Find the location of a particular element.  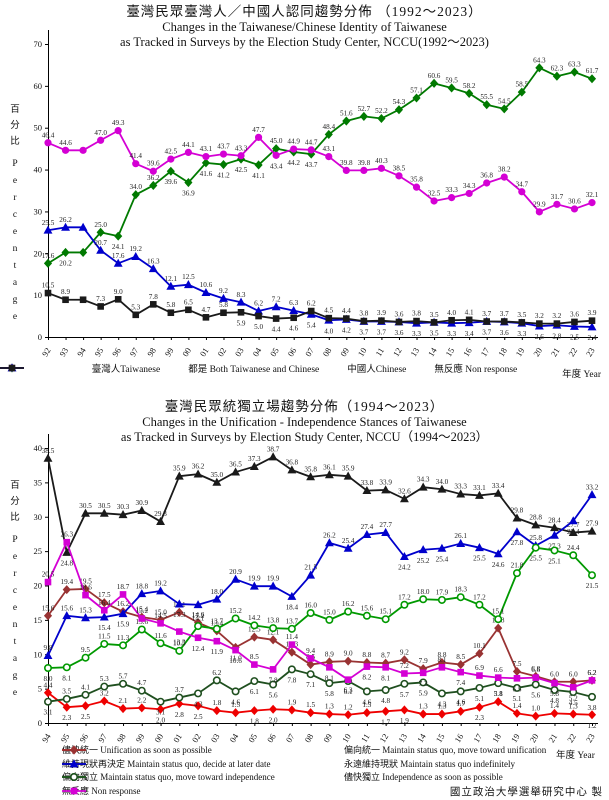

svg-text: r is located at coordinates (15, 574).